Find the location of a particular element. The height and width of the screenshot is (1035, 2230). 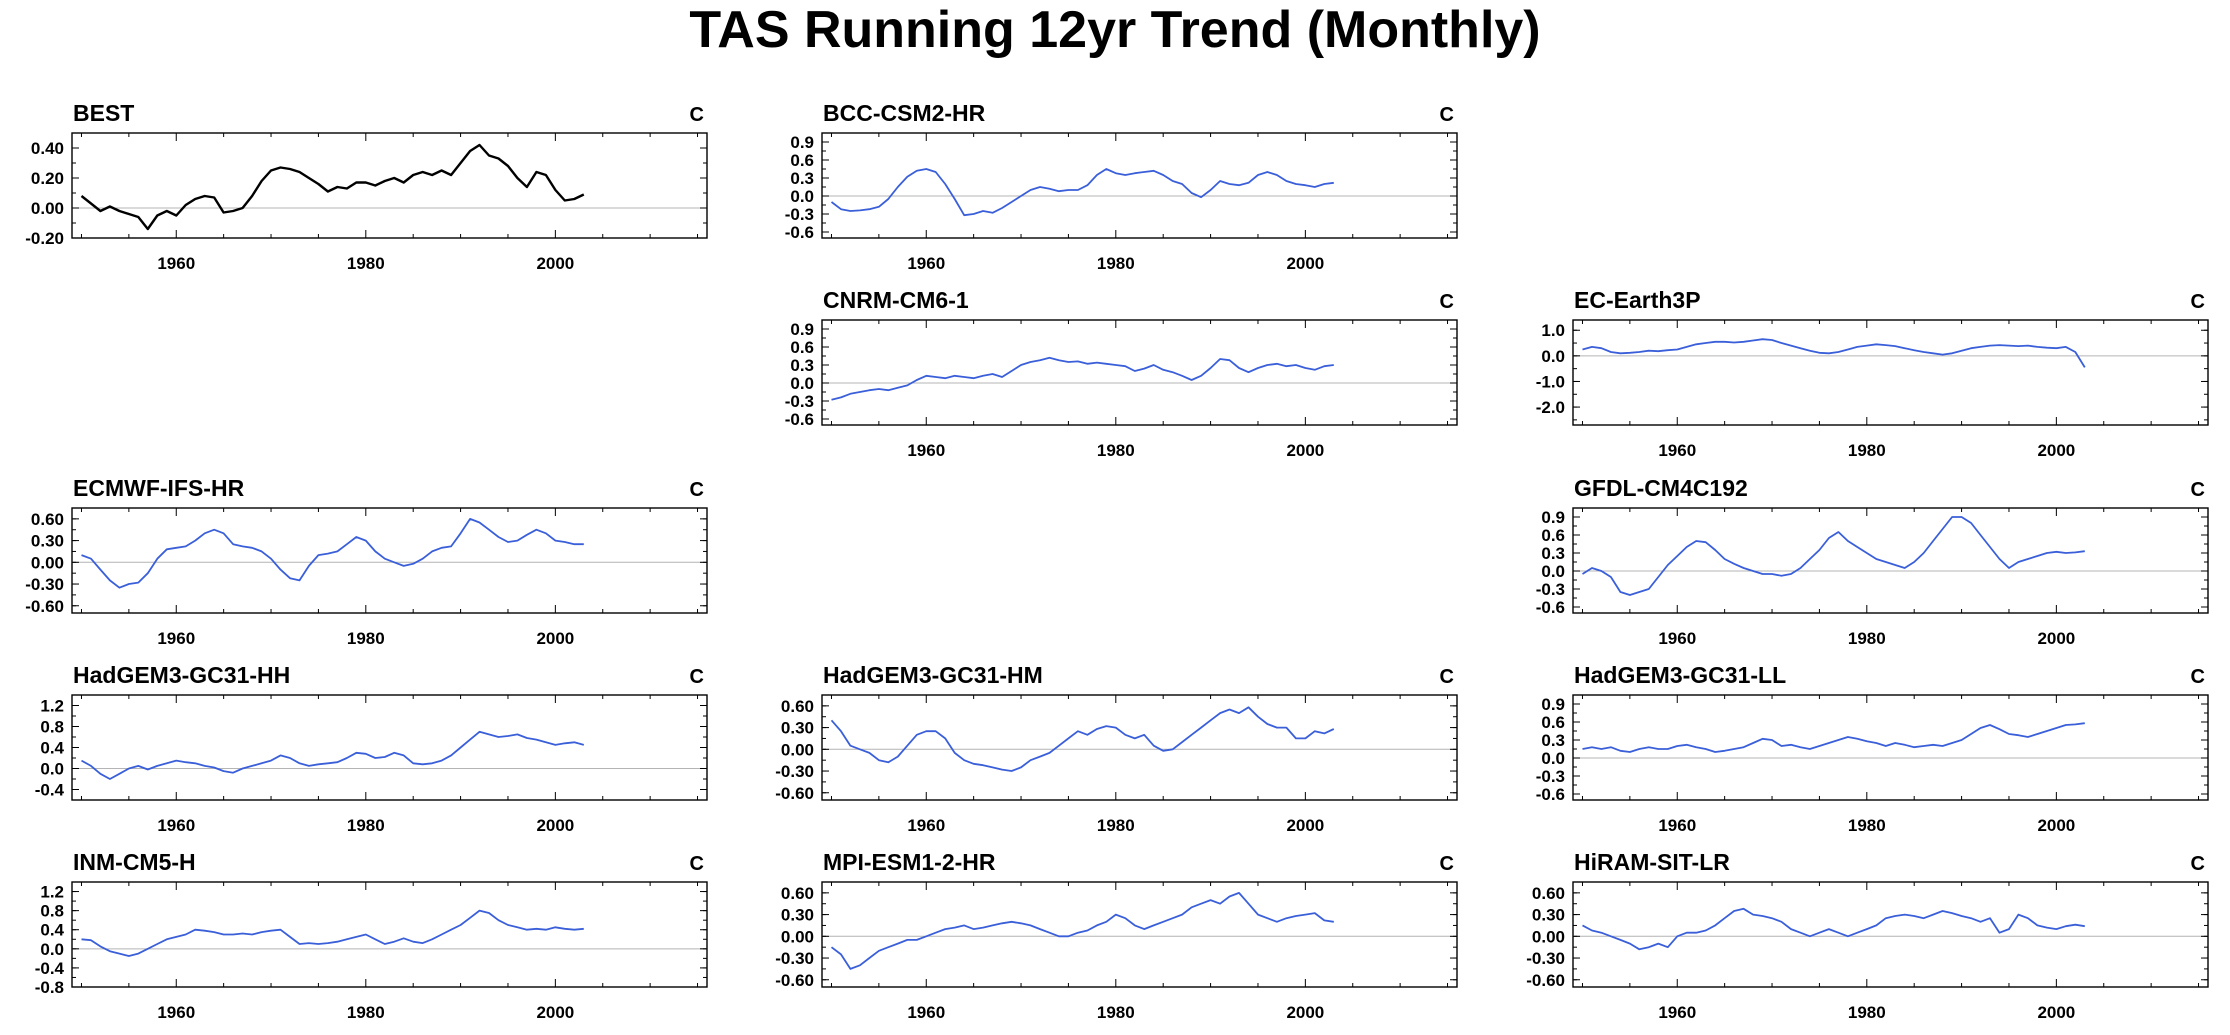

panel-title: MPI-ESM1-2-HR is located at coordinates (909, 862).